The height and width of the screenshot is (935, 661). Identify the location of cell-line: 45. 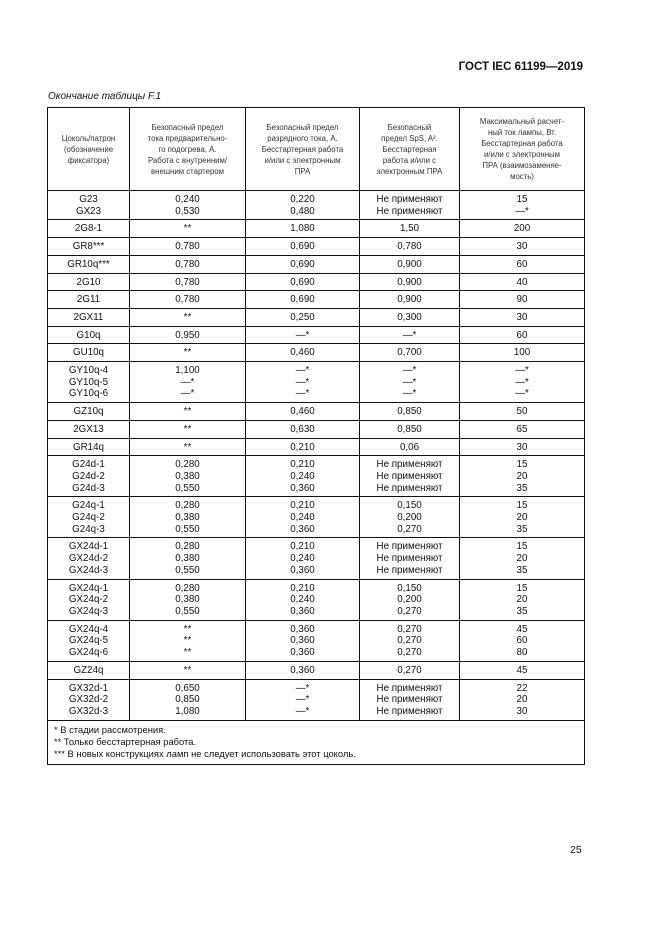
(522, 629).